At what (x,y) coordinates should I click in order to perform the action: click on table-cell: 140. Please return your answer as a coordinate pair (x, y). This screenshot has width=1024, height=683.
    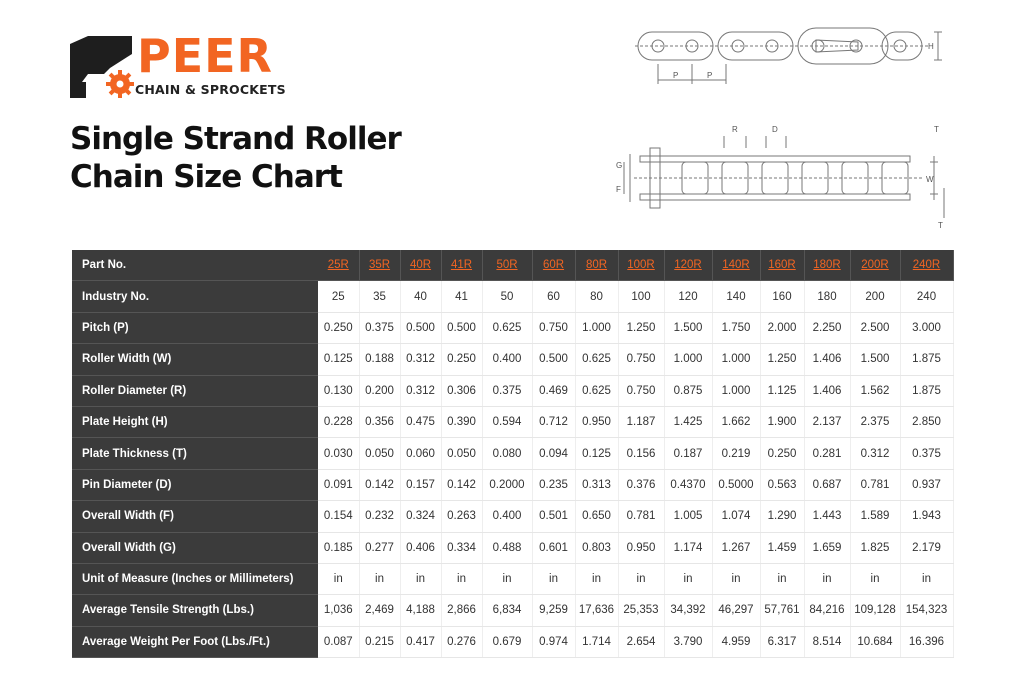
    Looking at the image, I should click on (736, 296).